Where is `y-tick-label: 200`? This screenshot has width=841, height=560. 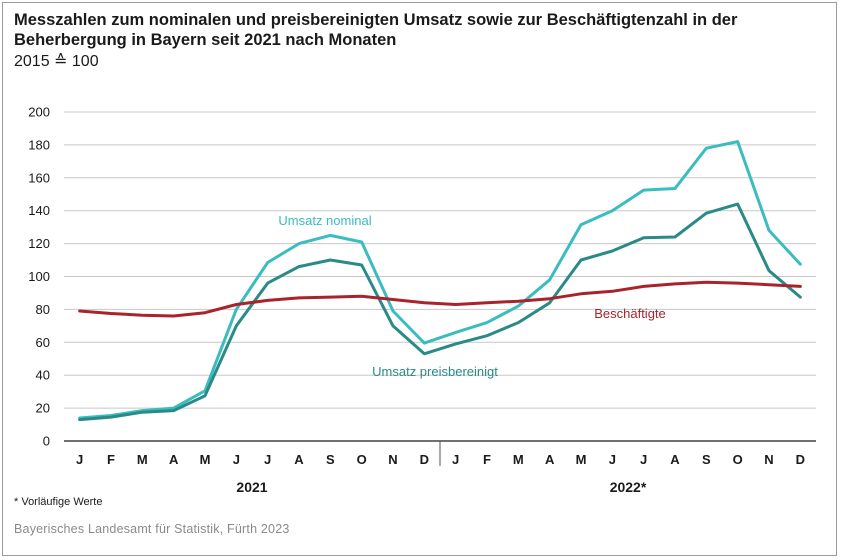 y-tick-label: 200 is located at coordinates (39, 112).